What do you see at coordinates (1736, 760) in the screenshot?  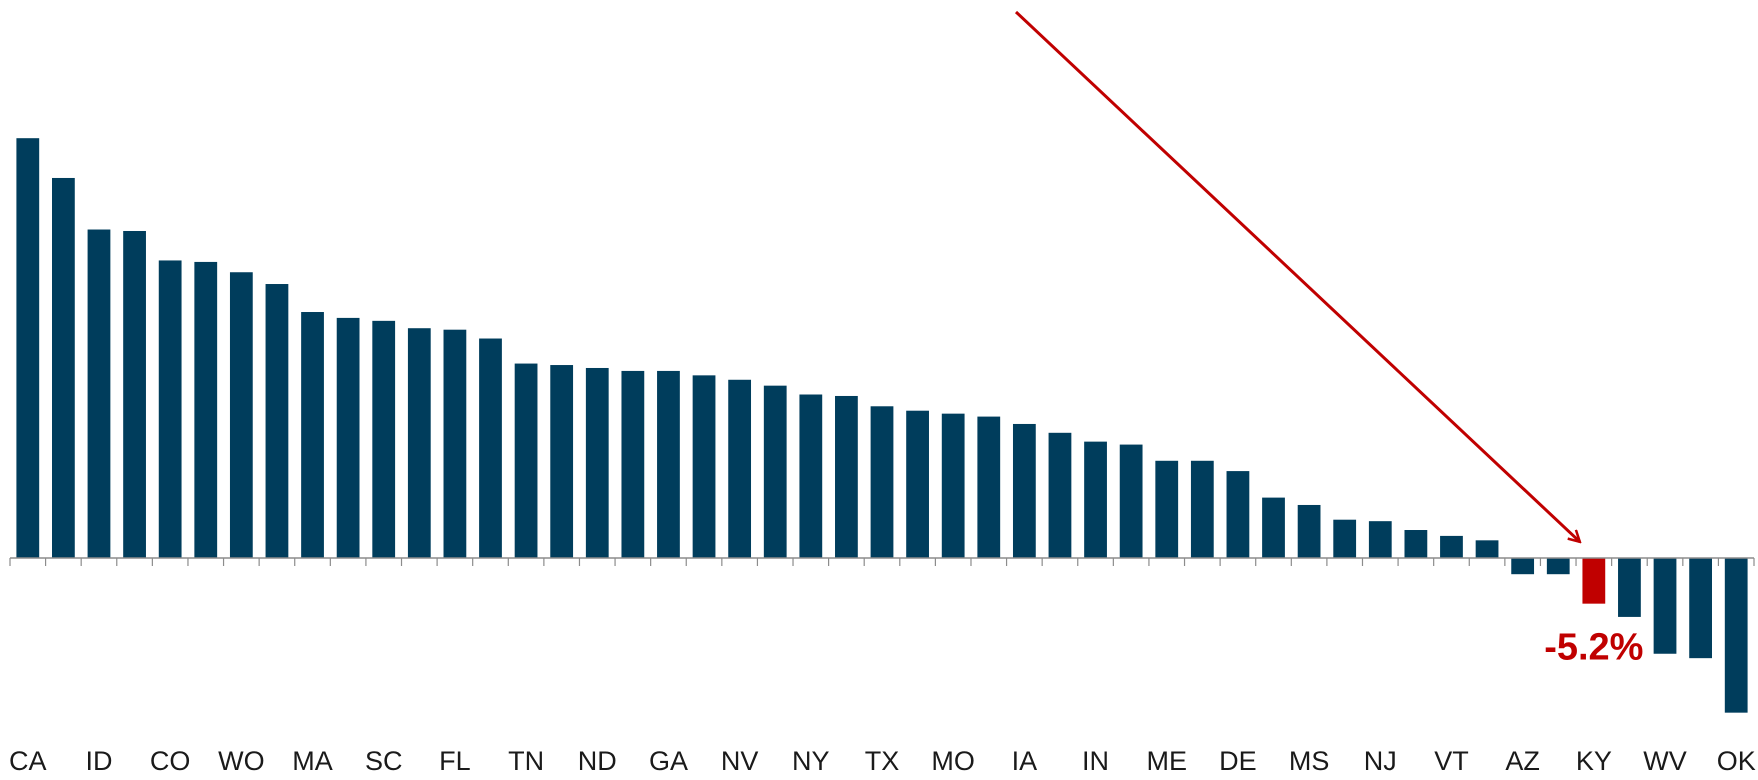 I see `x-tick-label-ok: OK` at bounding box center [1736, 760].